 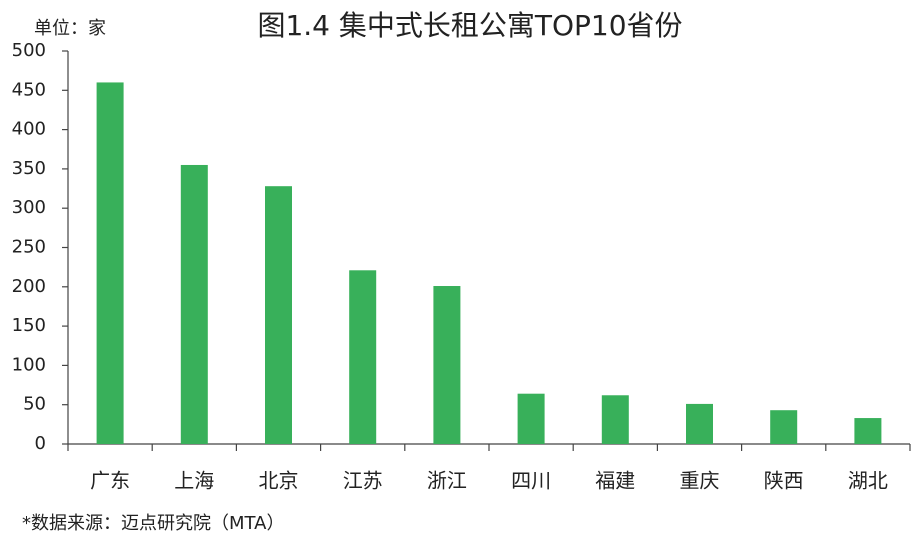 What do you see at coordinates (531, 481) in the screenshot?
I see `x-tick-label: 四川` at bounding box center [531, 481].